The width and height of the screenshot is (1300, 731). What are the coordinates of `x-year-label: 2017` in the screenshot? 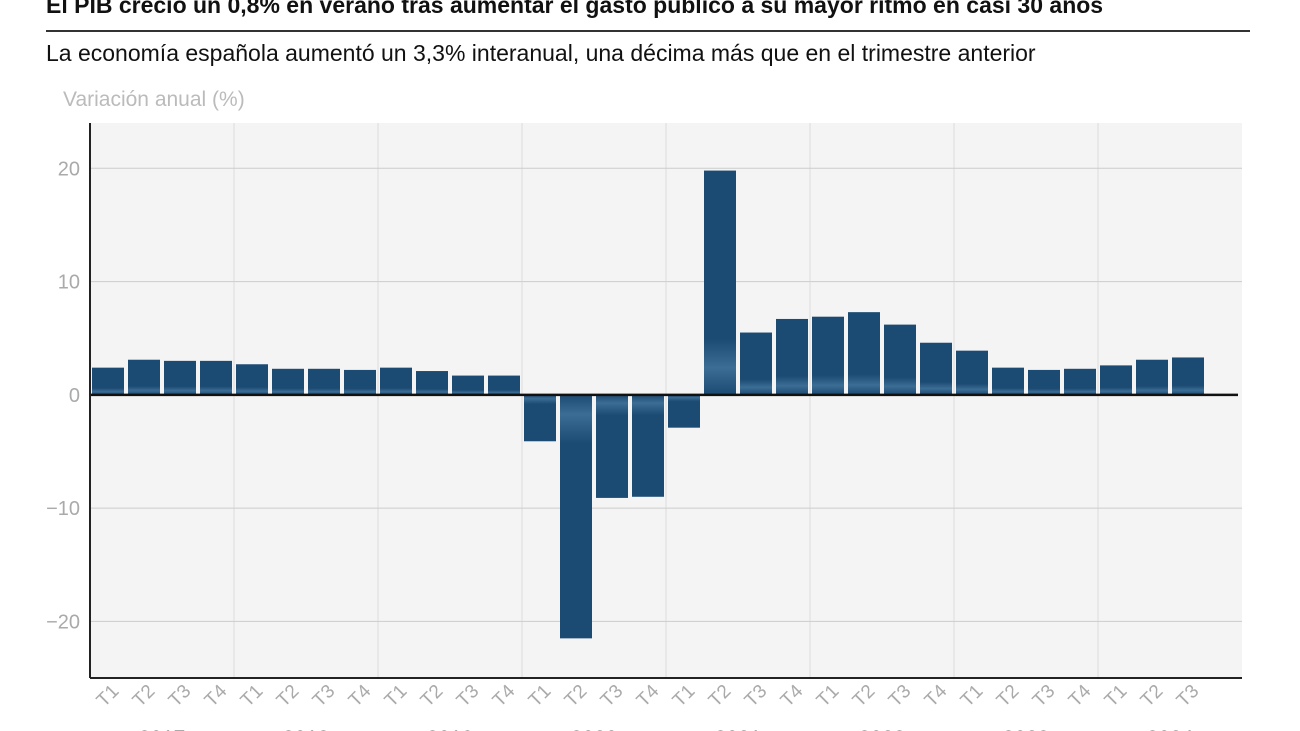 It's located at (162, 729).